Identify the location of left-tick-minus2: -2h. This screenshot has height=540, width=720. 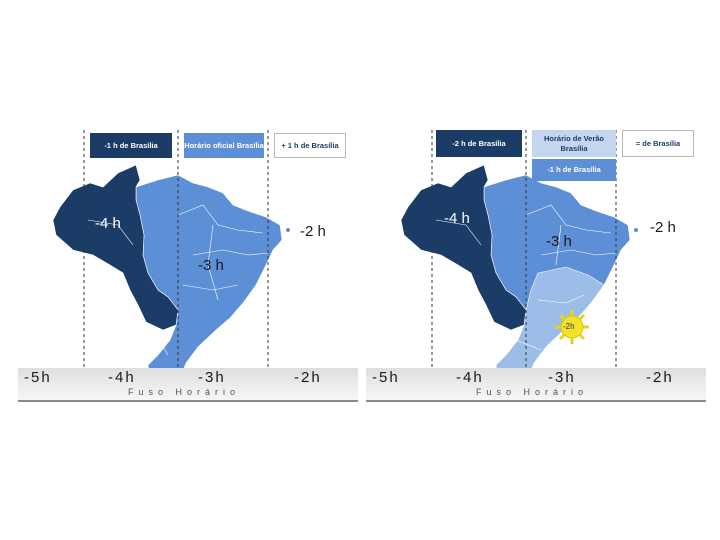
(308, 377).